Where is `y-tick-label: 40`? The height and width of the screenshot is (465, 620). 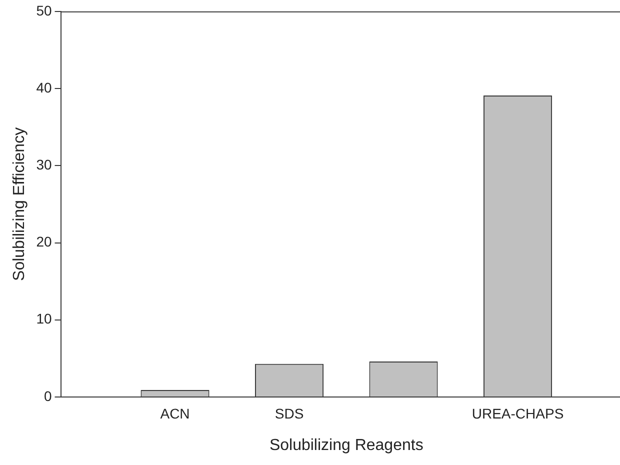
y-tick-label: 40 is located at coordinates (44, 87).